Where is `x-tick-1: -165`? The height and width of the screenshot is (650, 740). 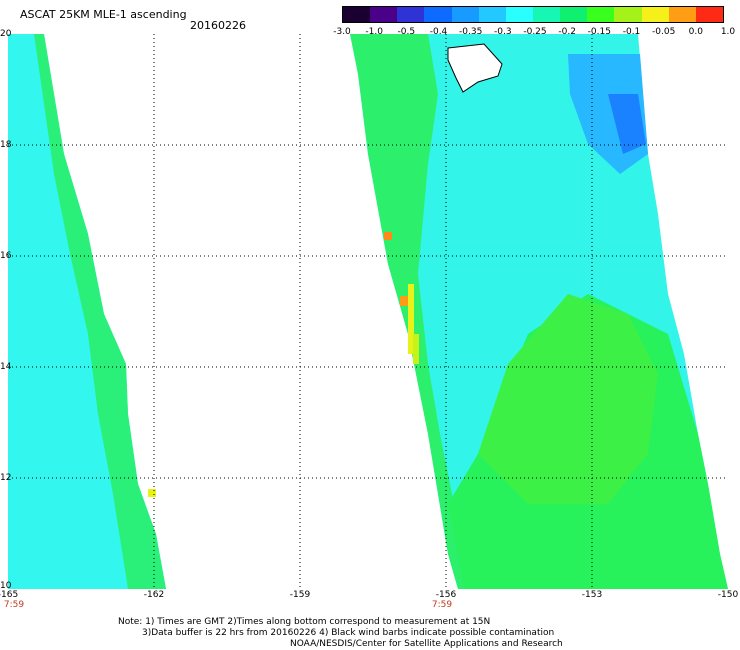 x-tick-1: -165 is located at coordinates (9, 595).